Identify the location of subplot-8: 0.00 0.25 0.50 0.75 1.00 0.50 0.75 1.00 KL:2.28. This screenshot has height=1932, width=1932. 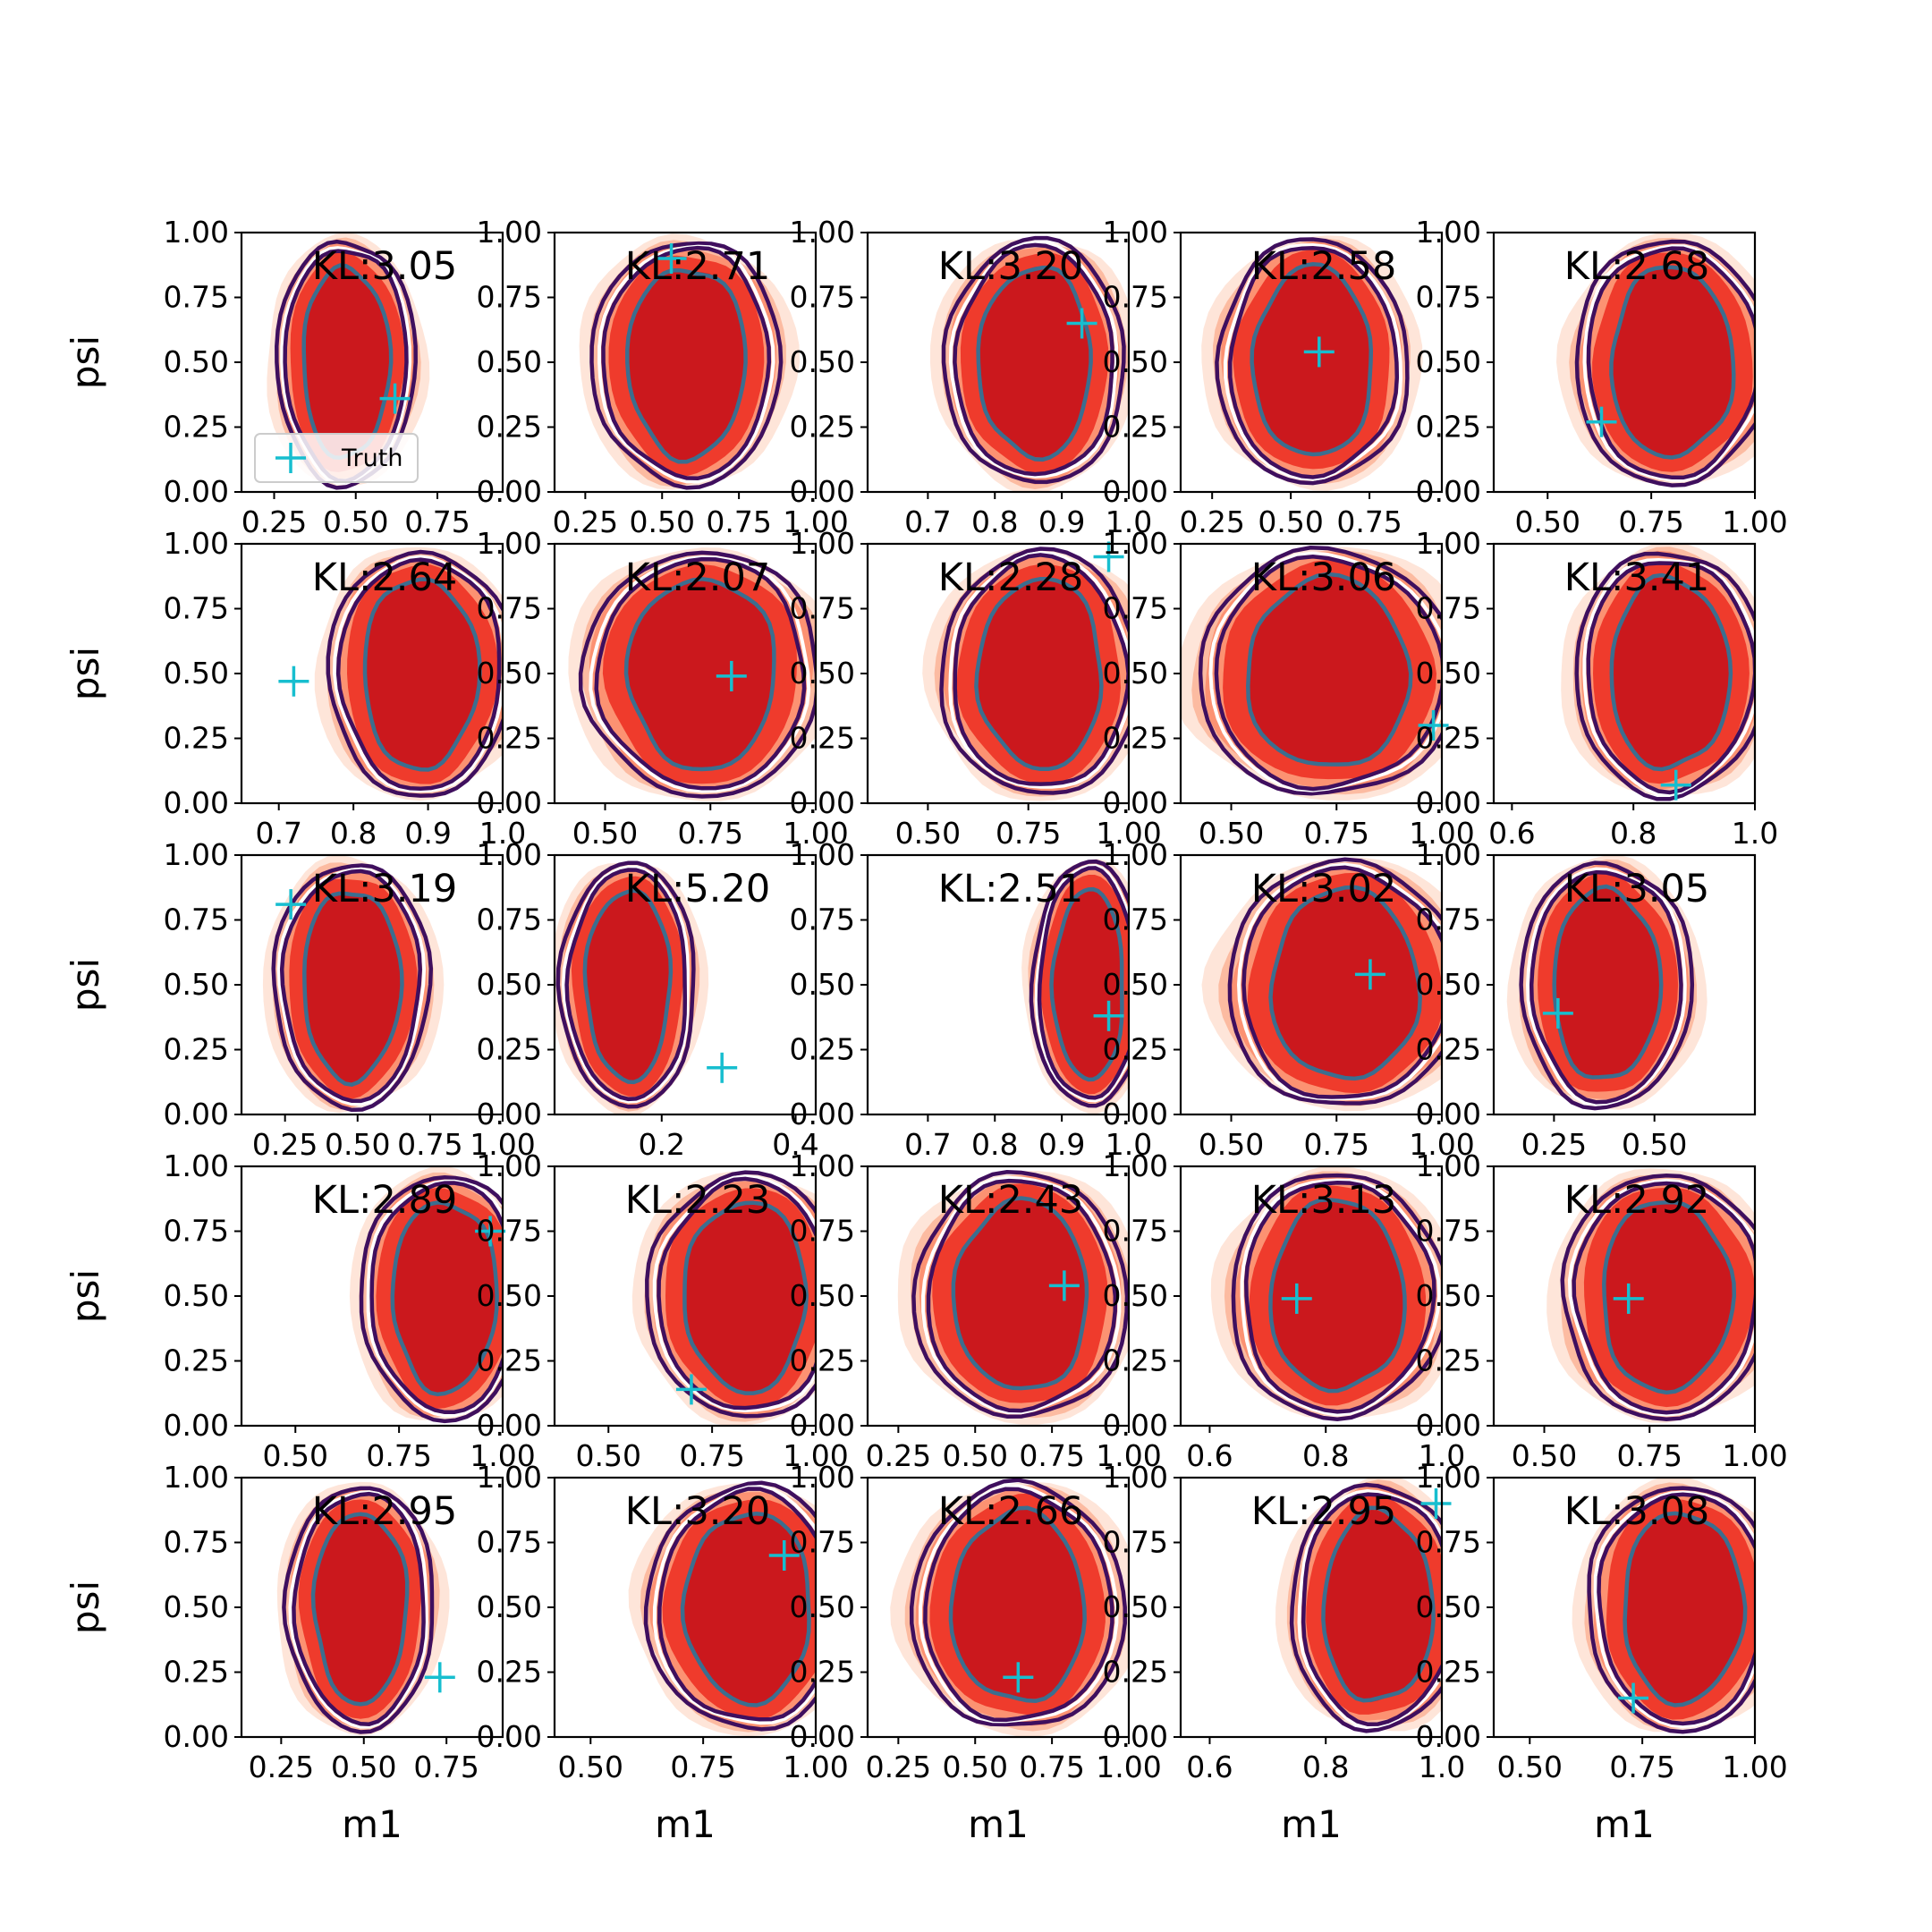
(976, 688).